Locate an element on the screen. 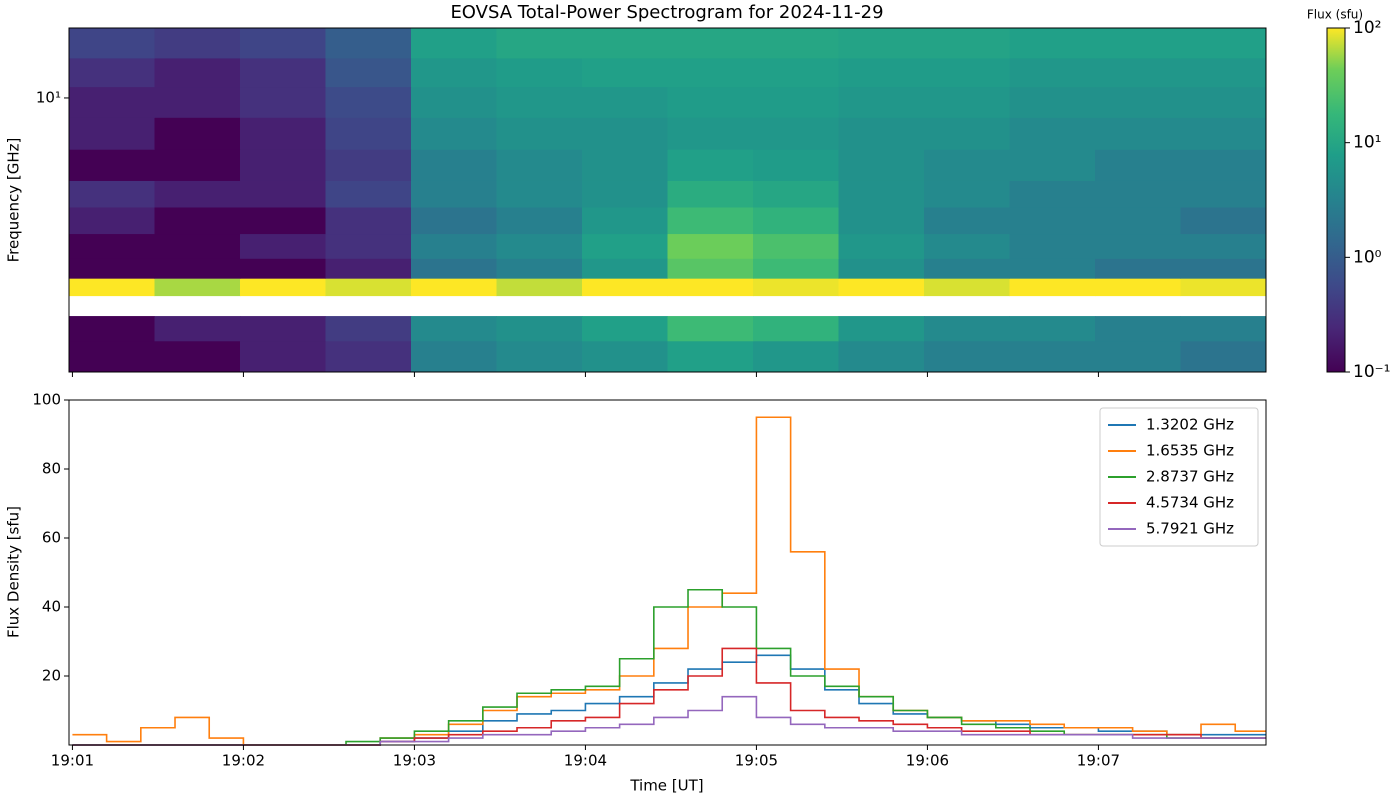  x-tick-label: 19:03 is located at coordinates (414, 761).